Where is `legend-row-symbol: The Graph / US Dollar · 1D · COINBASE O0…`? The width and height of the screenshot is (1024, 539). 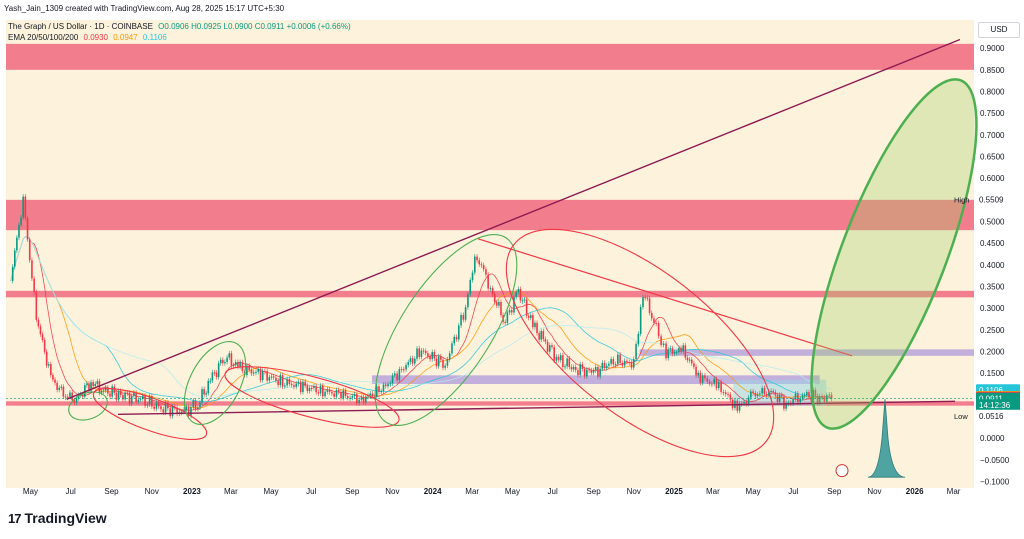
legend-row-symbol: The Graph / US Dollar · 1D · COINBASE O0… is located at coordinates (181, 26).